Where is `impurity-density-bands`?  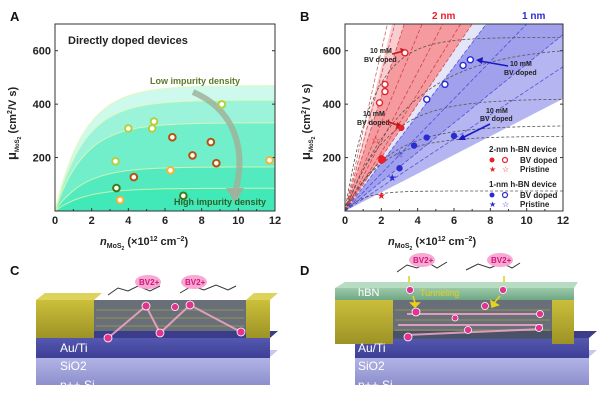
impurity-density-bands is located at coordinates (164, 148).